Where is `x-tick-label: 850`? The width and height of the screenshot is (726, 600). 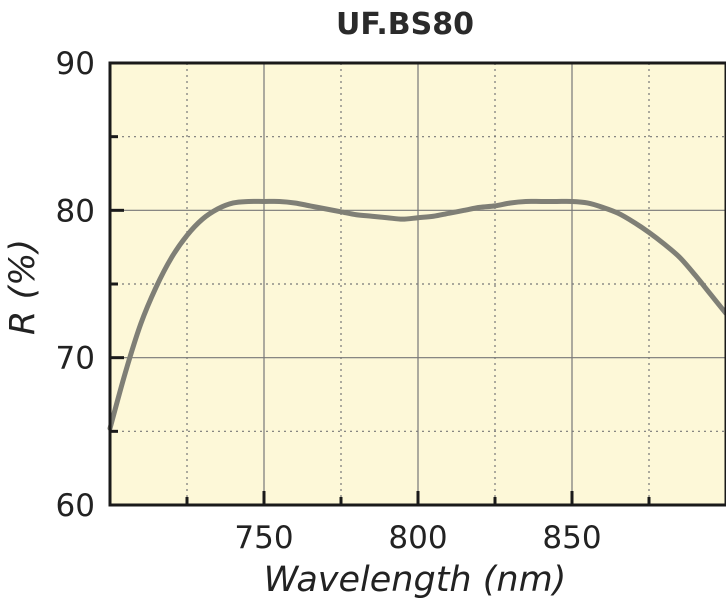 x-tick-label: 850 is located at coordinates (571, 538).